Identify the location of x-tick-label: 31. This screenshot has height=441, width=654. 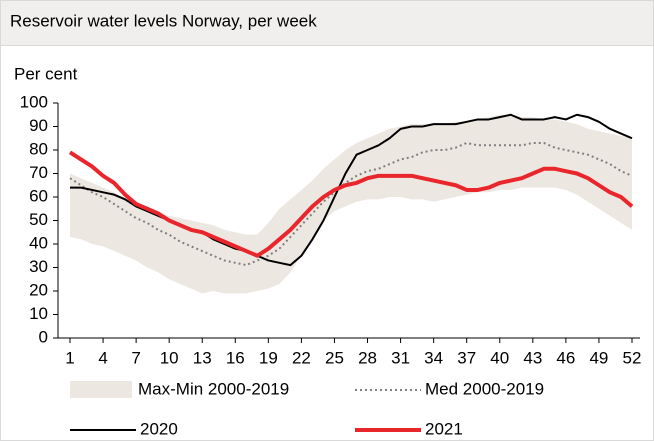
(400, 357).